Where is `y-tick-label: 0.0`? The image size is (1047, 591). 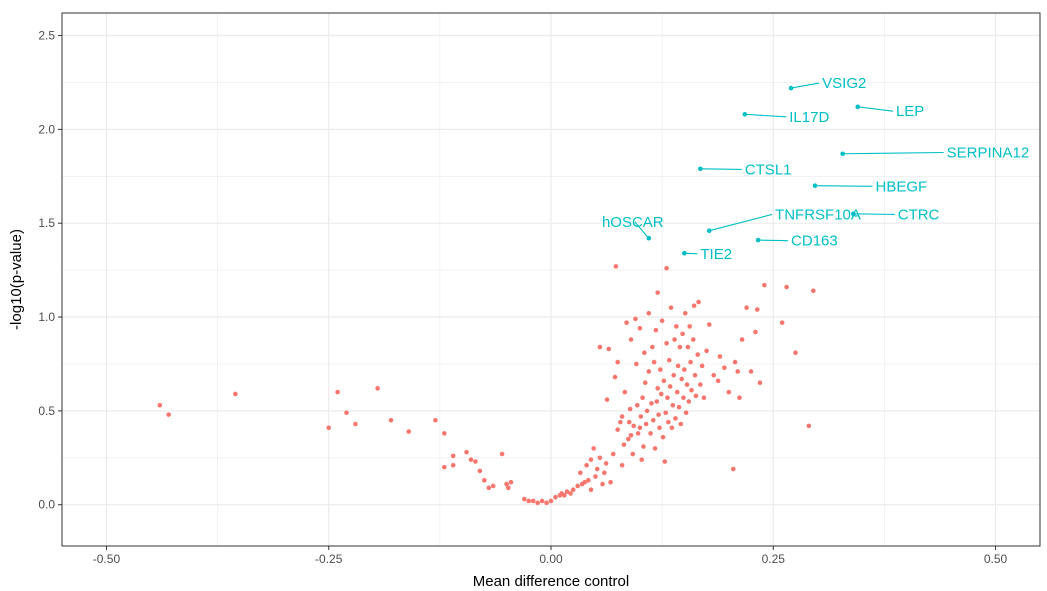
y-tick-label: 0.0 is located at coordinates (46, 505).